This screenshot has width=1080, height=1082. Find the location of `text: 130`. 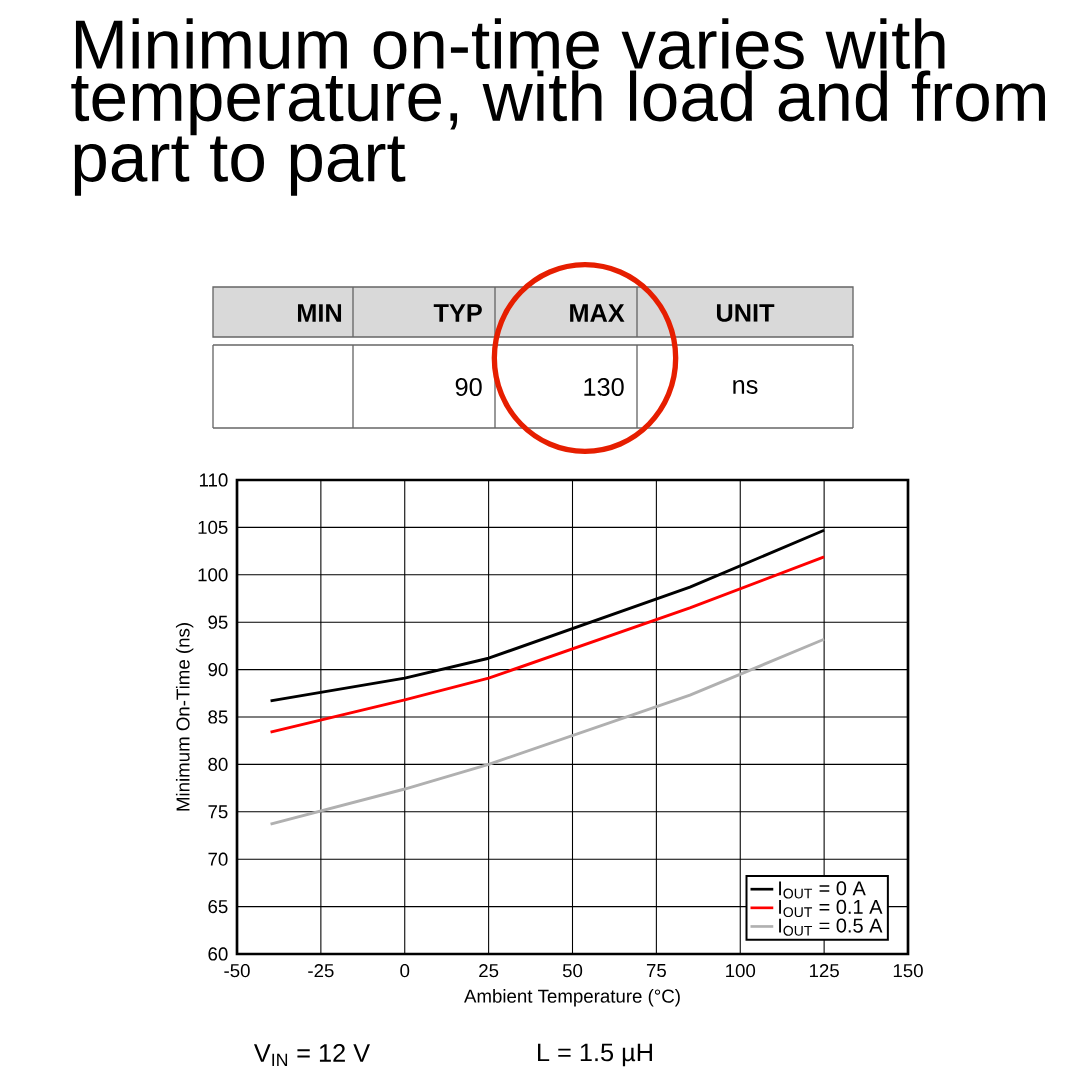

text: 130 is located at coordinates (604, 387).